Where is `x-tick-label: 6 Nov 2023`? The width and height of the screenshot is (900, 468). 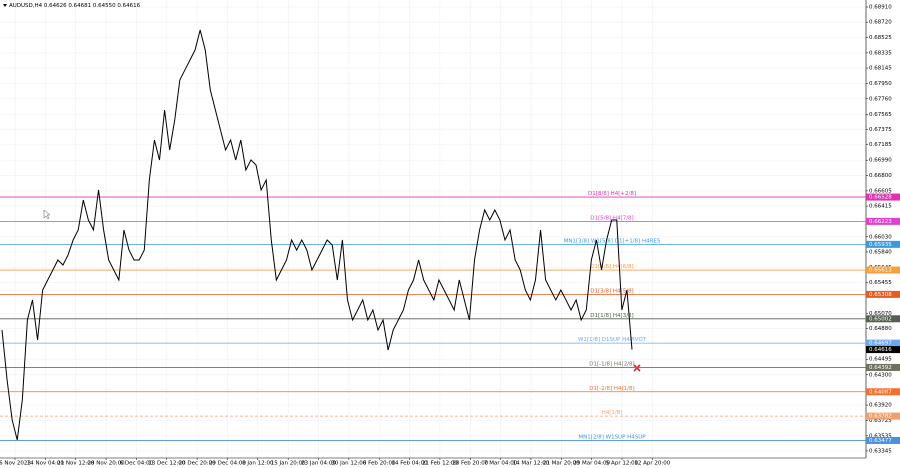
x-tick-label: 6 Nov 2023 is located at coordinates (15, 464).